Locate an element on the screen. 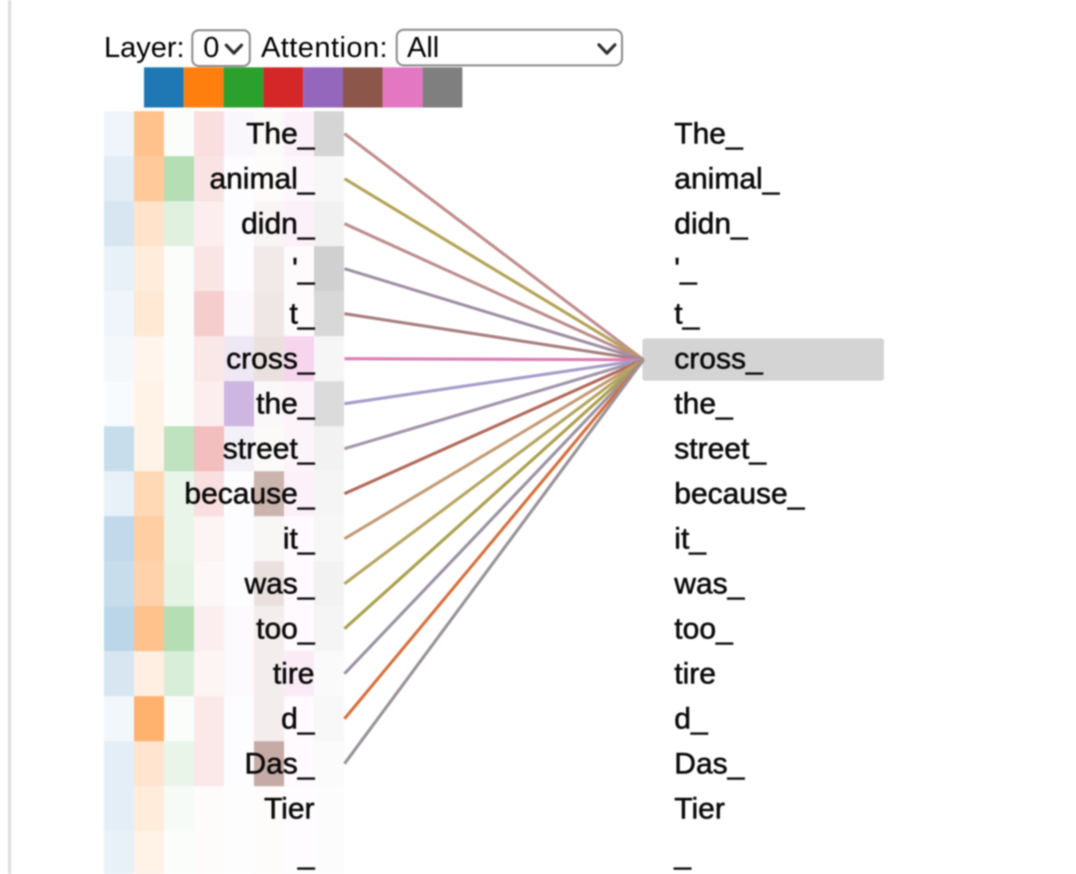 The width and height of the screenshot is (1076, 874). svg-text: Attention: is located at coordinates (324, 48).